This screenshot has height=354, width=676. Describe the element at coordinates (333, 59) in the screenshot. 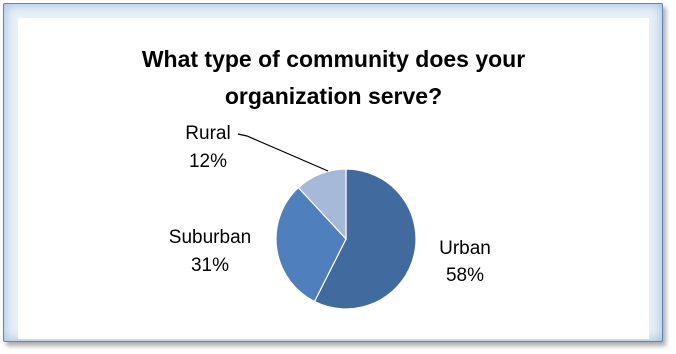

I see `chart-title-line-1: What type of community does your` at that location.